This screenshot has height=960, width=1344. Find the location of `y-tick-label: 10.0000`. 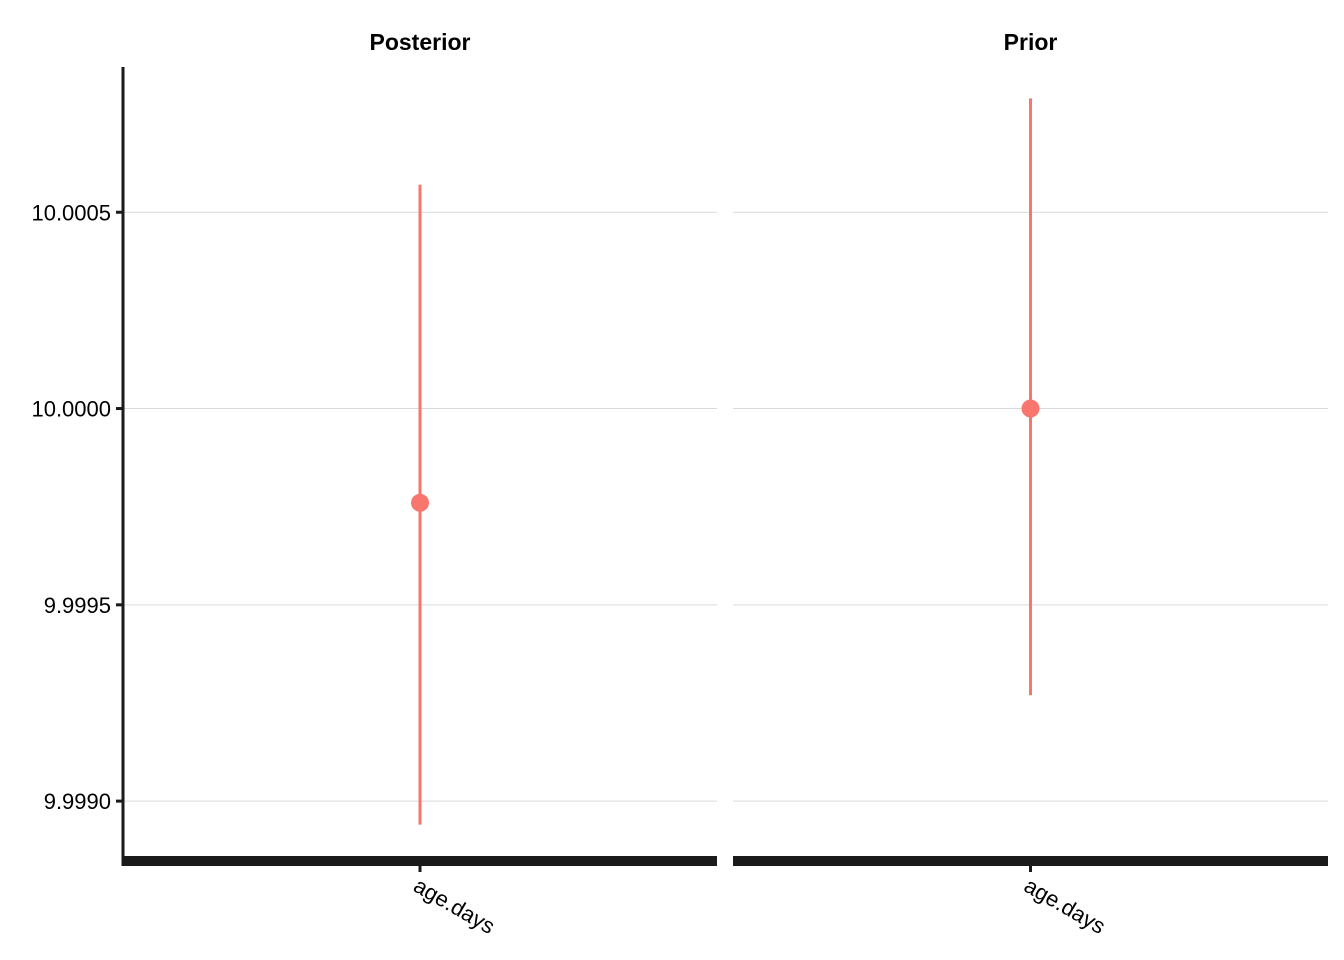

y-tick-label: 10.0000 is located at coordinates (71, 409).